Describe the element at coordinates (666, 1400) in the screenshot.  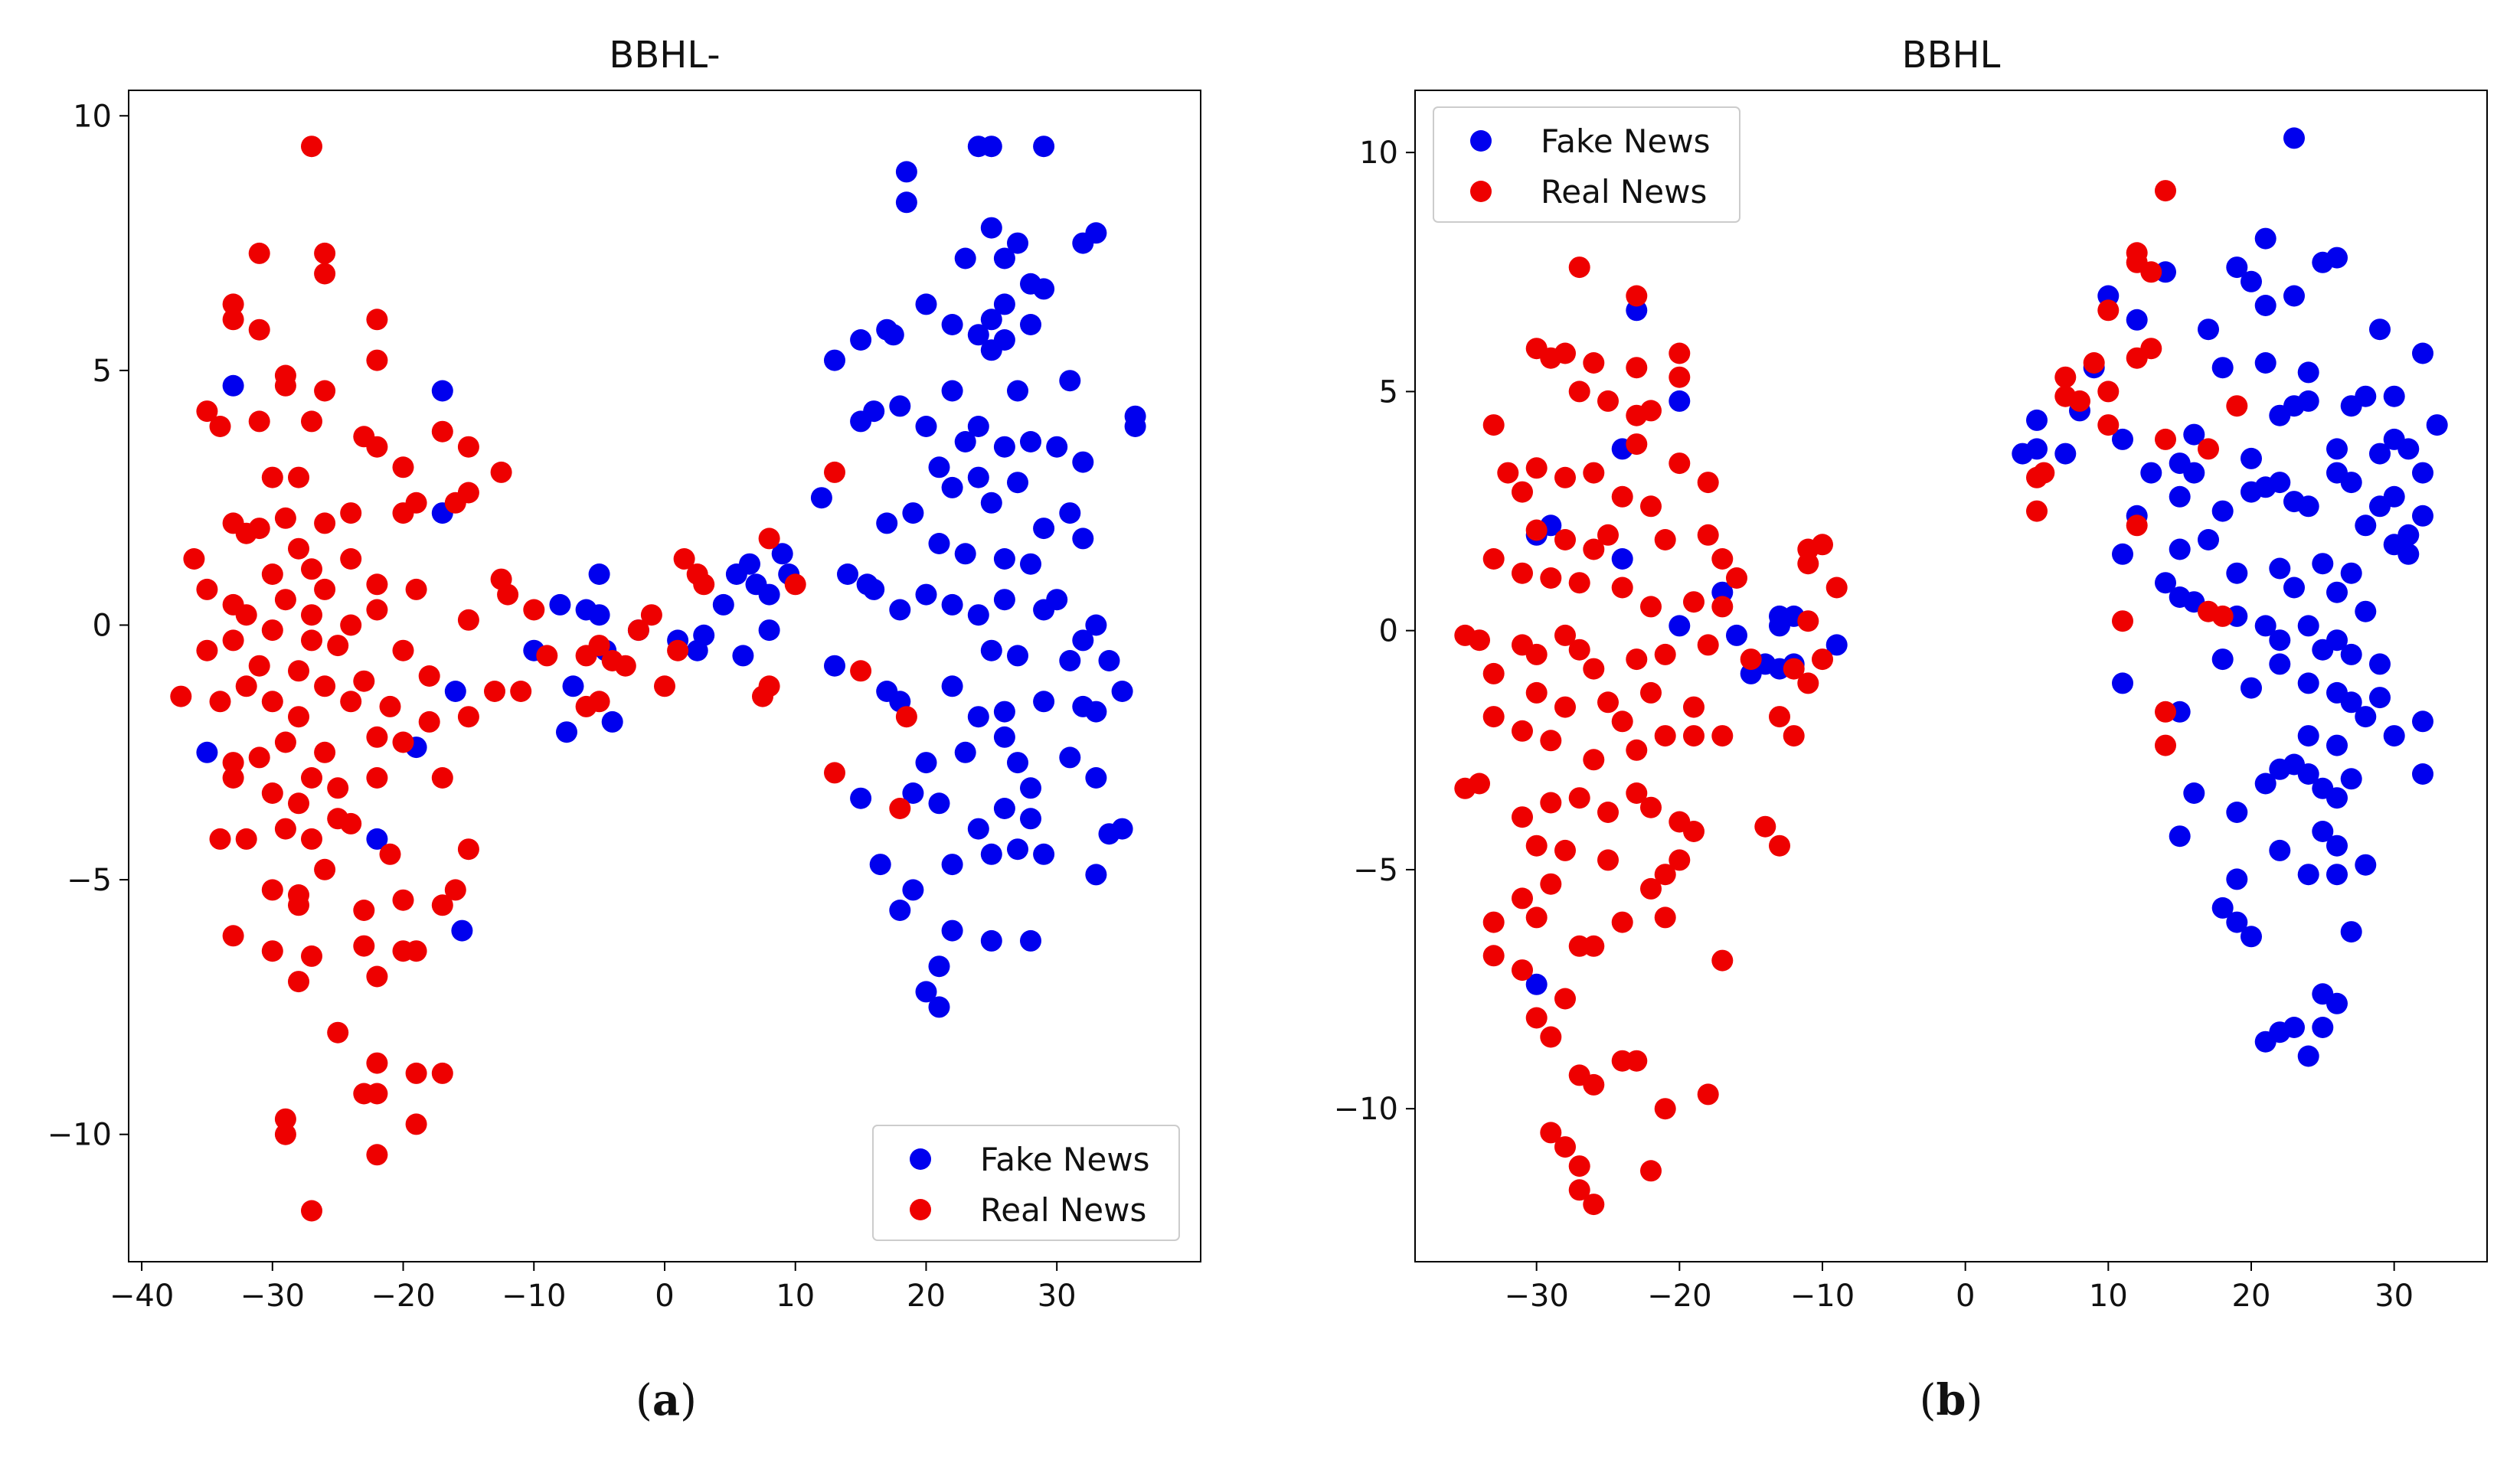
I see `panel-caption: (a)` at that location.